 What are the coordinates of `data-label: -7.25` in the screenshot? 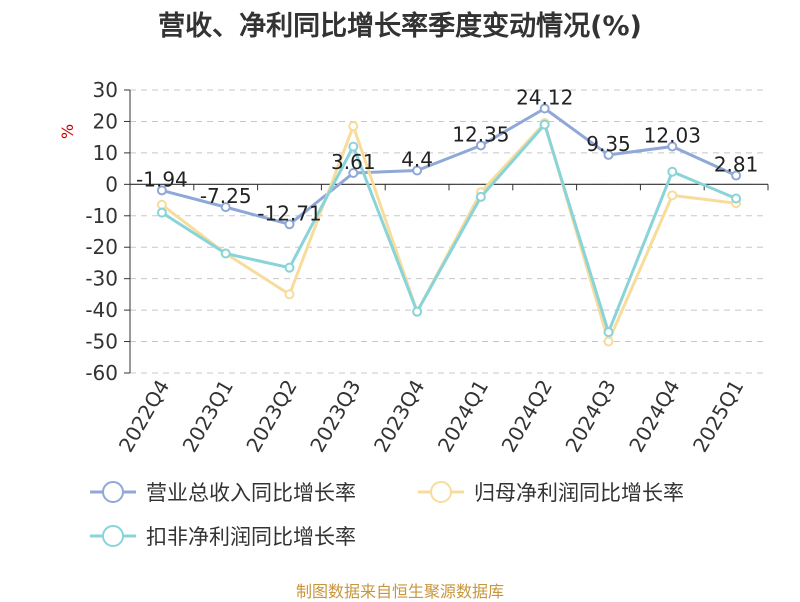 It's located at (226, 196).